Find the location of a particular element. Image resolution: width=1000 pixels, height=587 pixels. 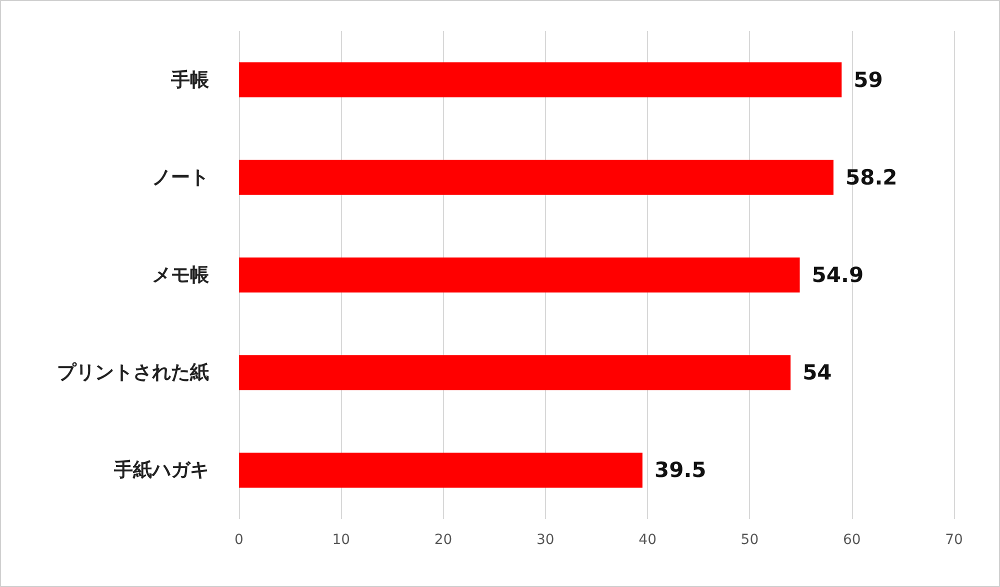

x-tick-label: 0 is located at coordinates (239, 540).